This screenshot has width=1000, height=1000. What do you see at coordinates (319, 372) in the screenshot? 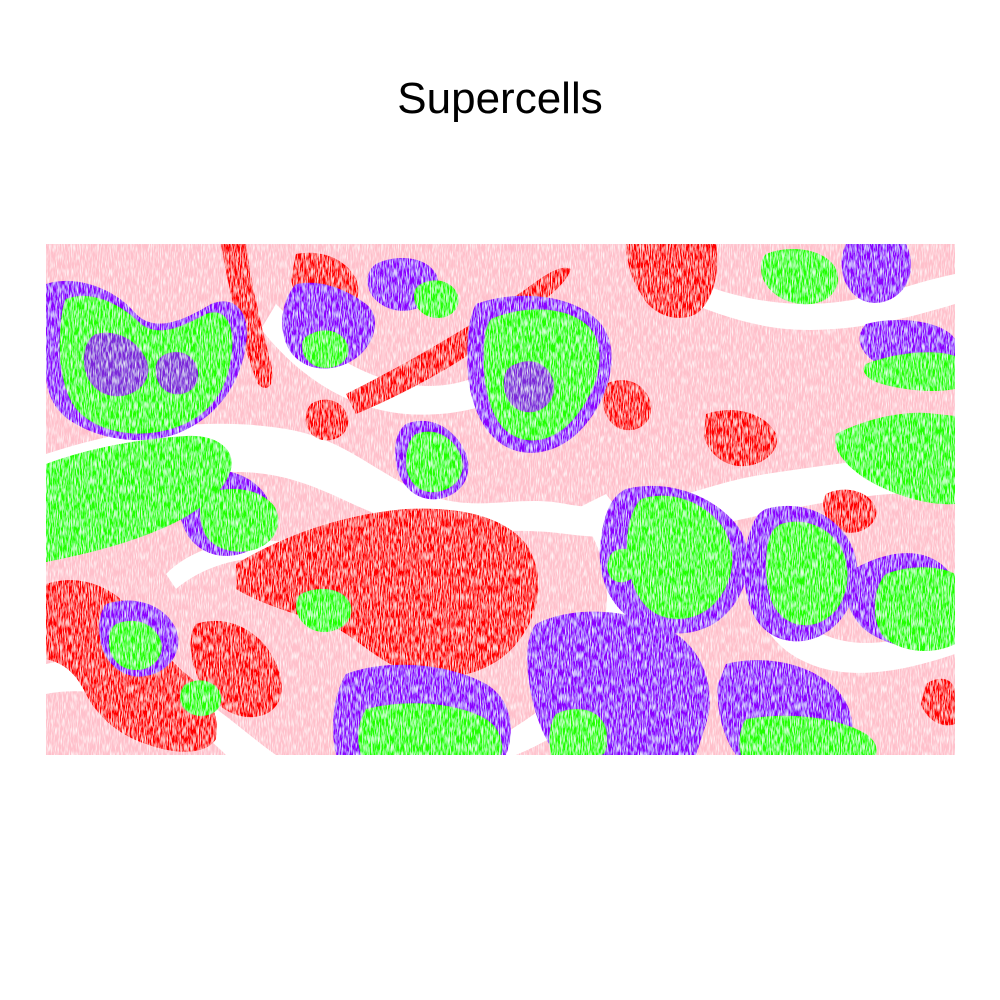
I see `purple-speckle` at bounding box center [319, 372].